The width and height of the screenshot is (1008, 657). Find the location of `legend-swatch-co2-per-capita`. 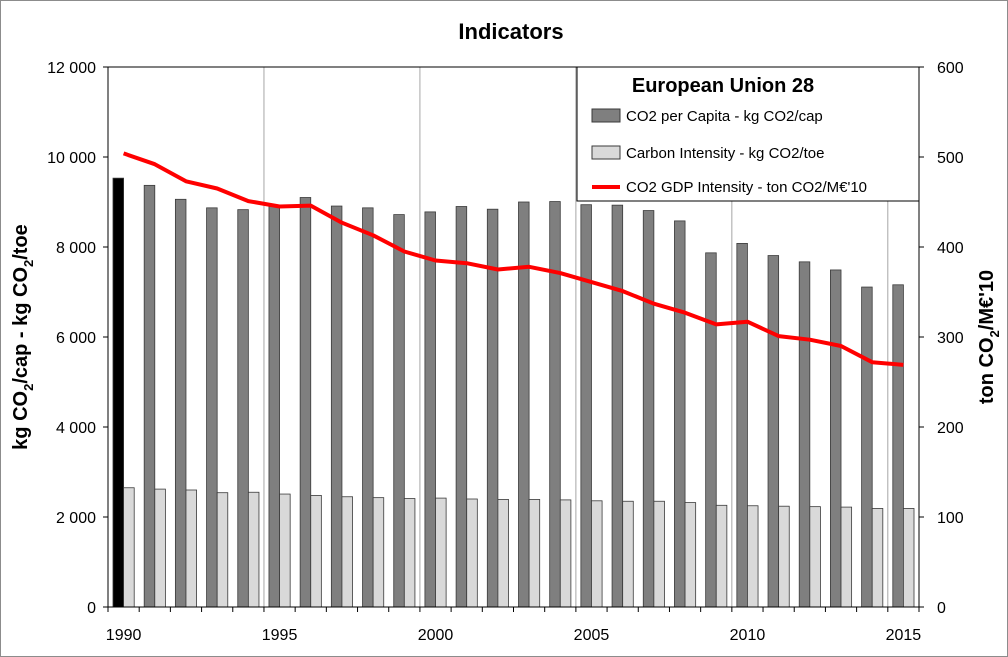

legend-swatch-co2-per-capita is located at coordinates (606, 115).